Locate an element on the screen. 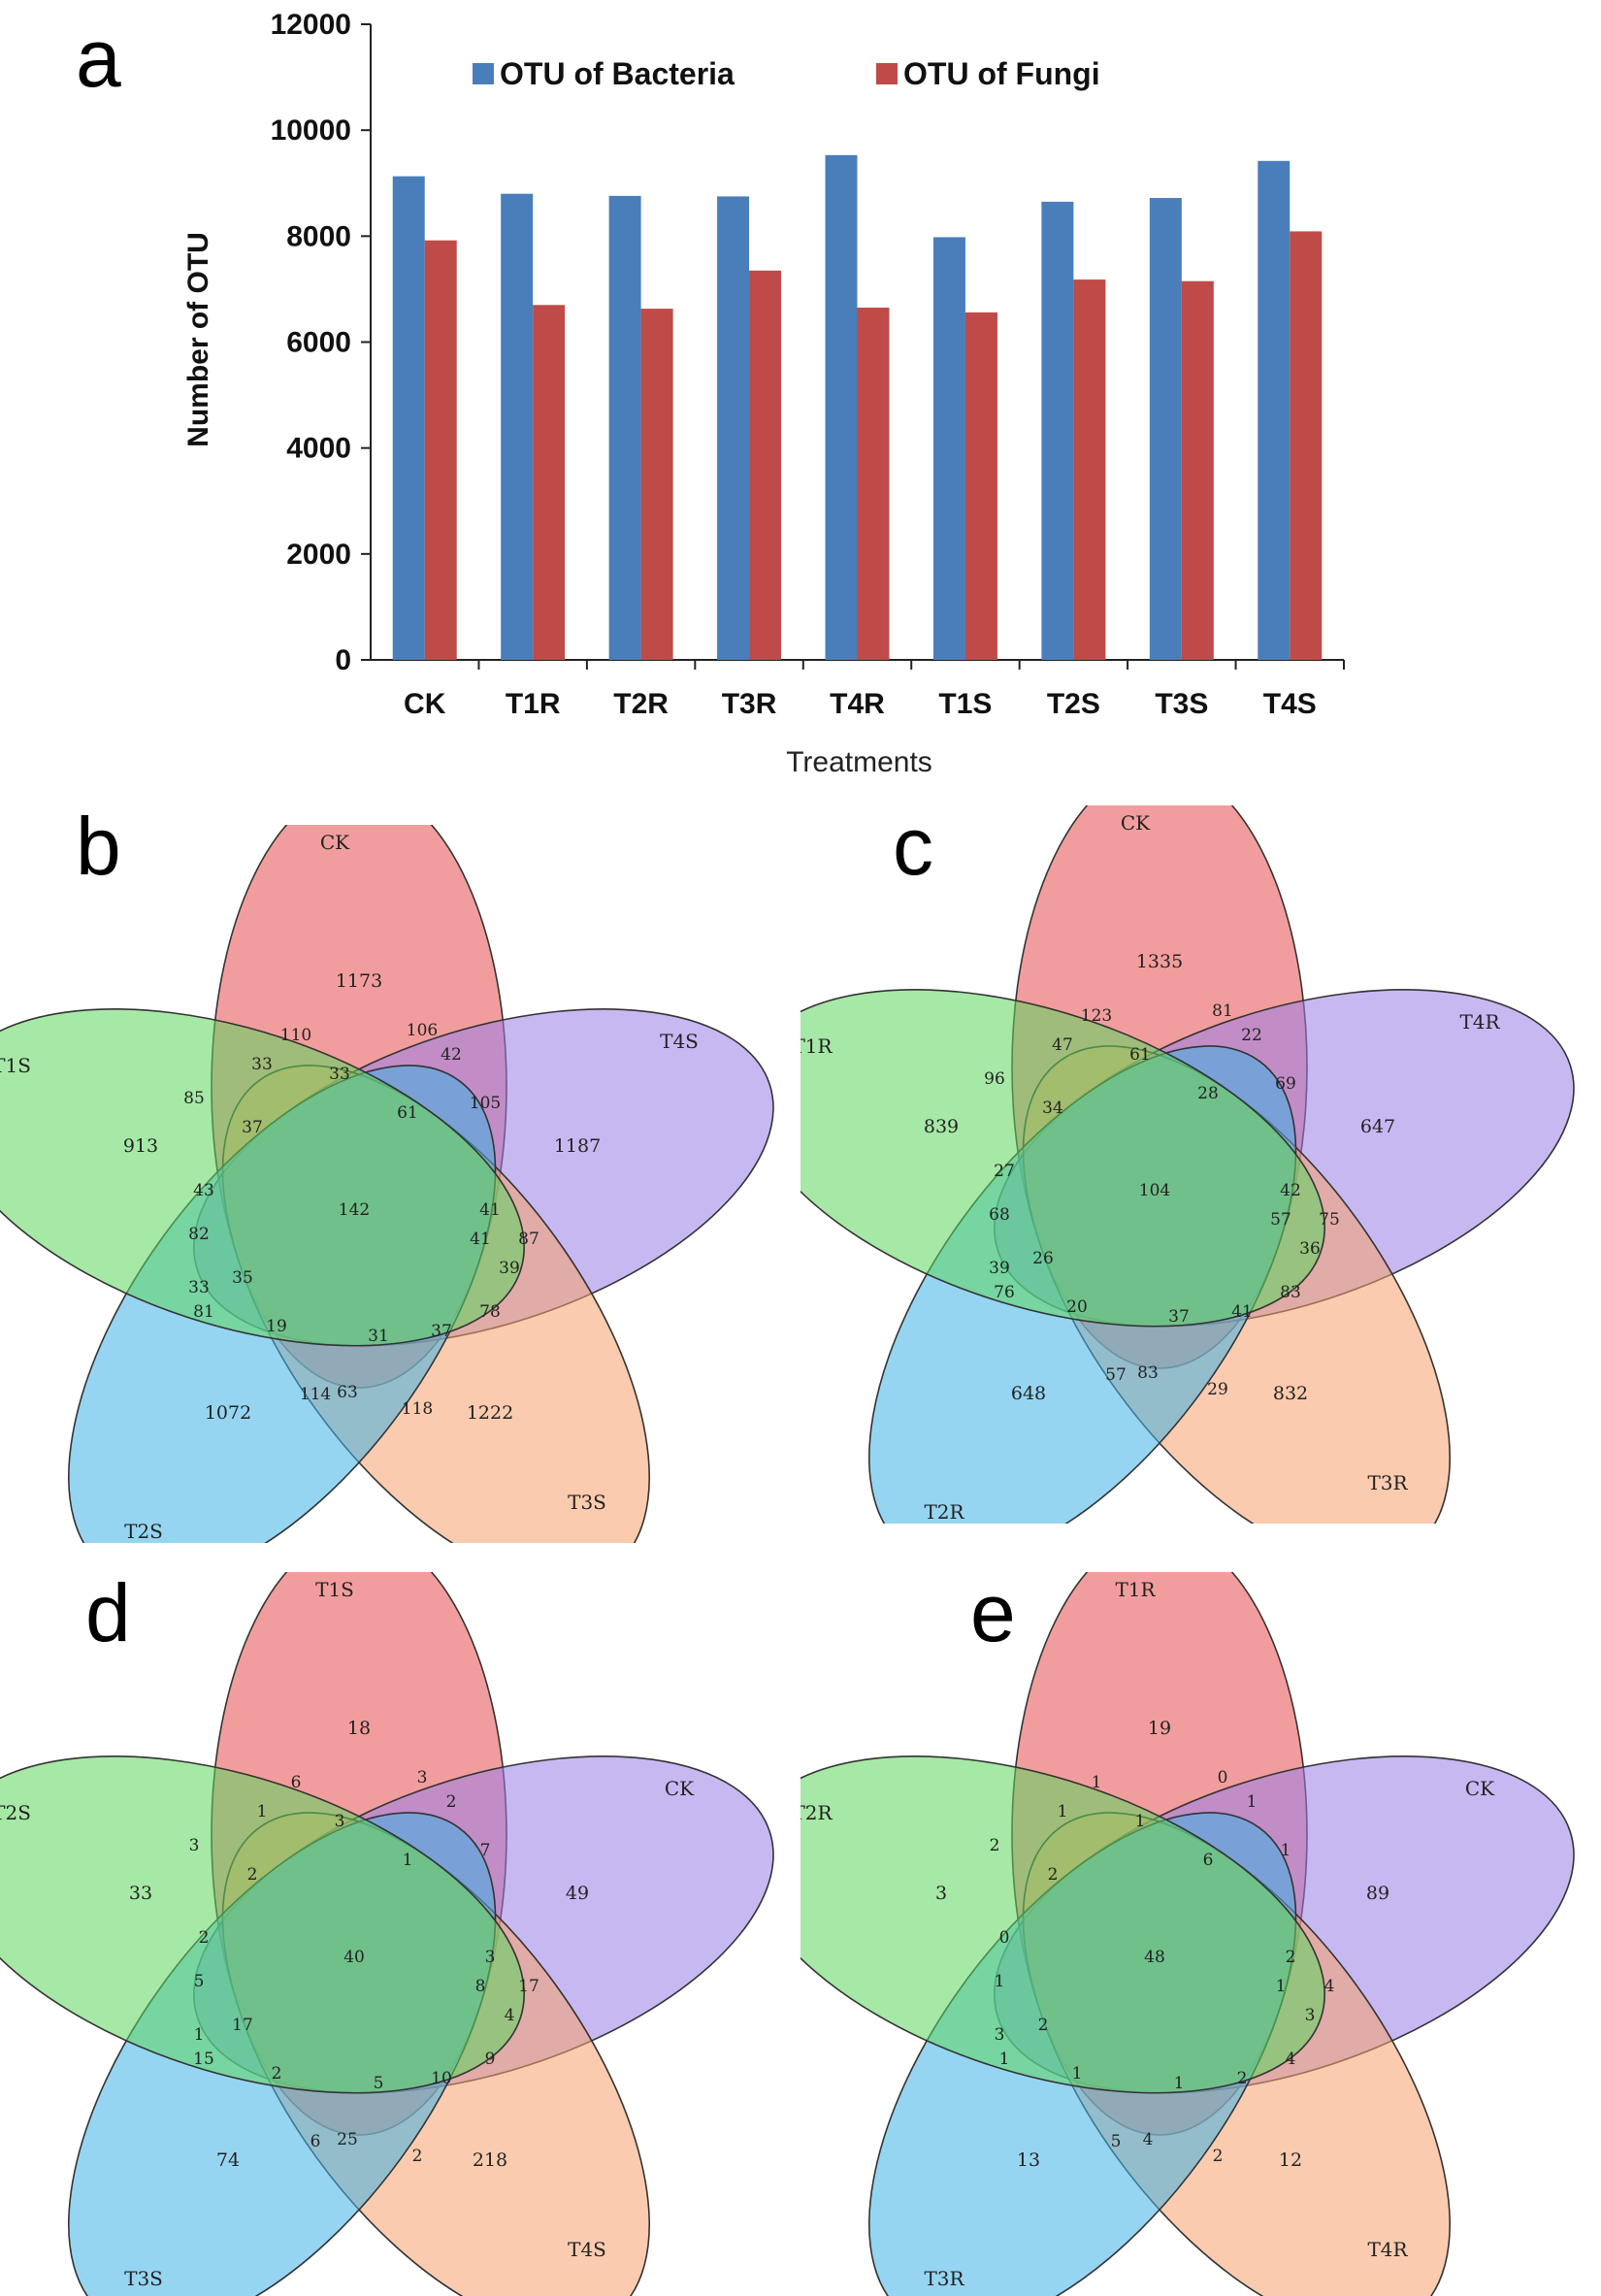 The image size is (1601, 2296). y-tick-label: 4000 is located at coordinates (318, 449).